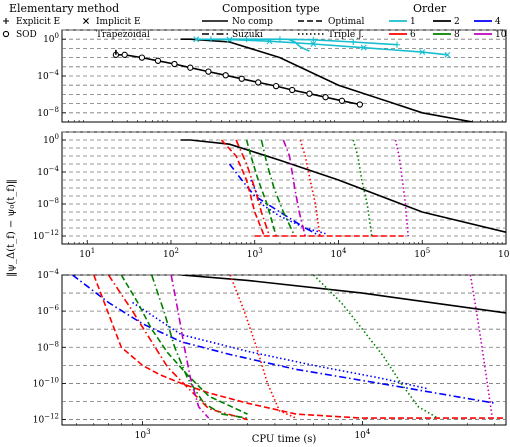  I want to click on x-axis-label: CPU time (s), so click(284, 439).